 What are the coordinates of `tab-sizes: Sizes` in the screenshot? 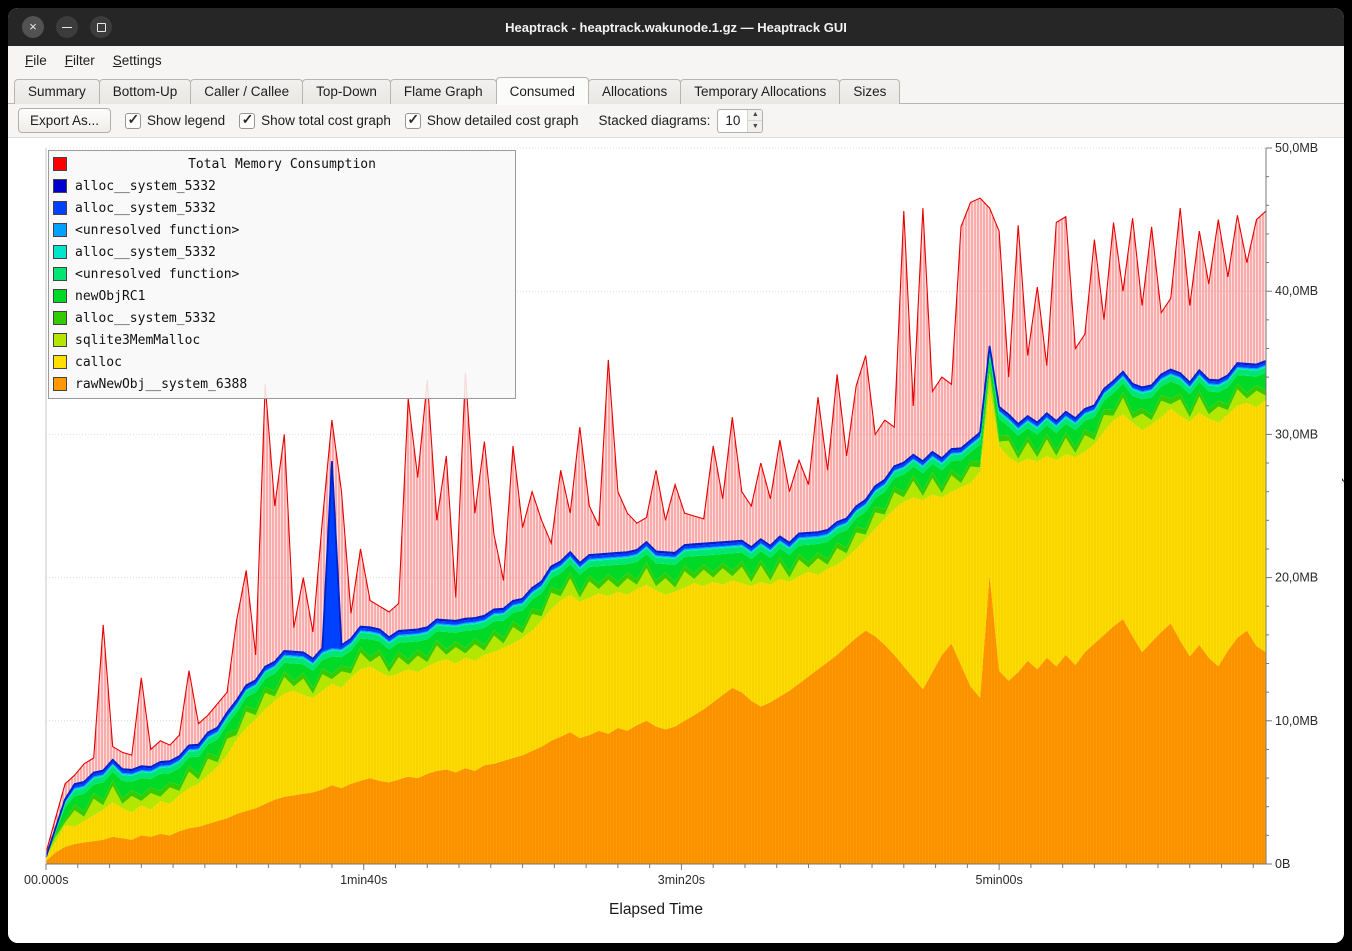 It's located at (870, 91).